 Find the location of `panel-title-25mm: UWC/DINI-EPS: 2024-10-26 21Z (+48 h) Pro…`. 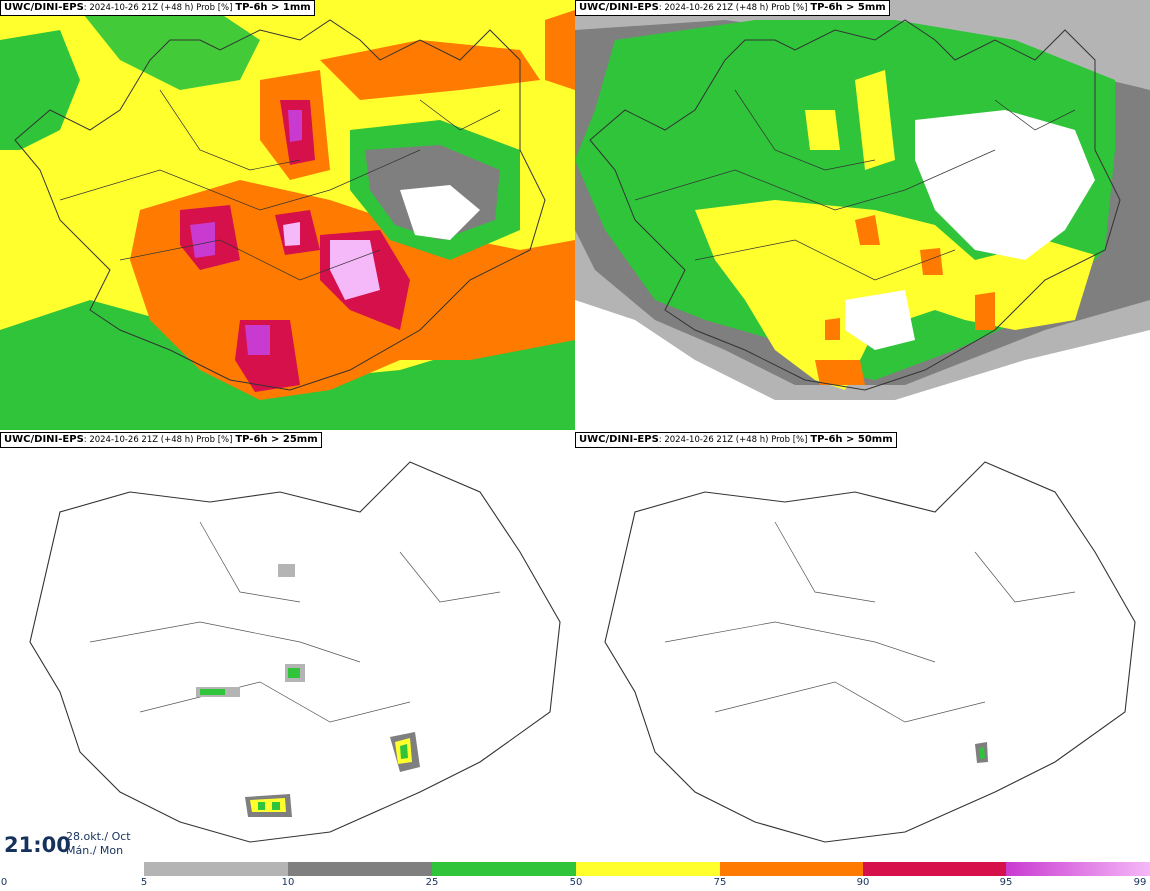

panel-title-25mm: UWC/DINI-EPS: 2024-10-26 21Z (+48 h) Pro… is located at coordinates (161, 440).